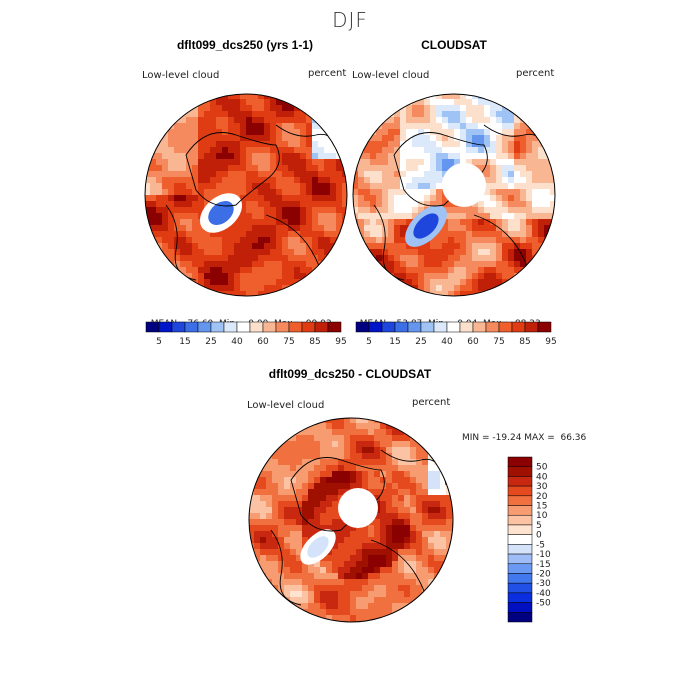 The height and width of the screenshot is (700, 700). What do you see at coordinates (263, 342) in the screenshot?
I see `colorbar-tick-label: 60` at bounding box center [263, 342].